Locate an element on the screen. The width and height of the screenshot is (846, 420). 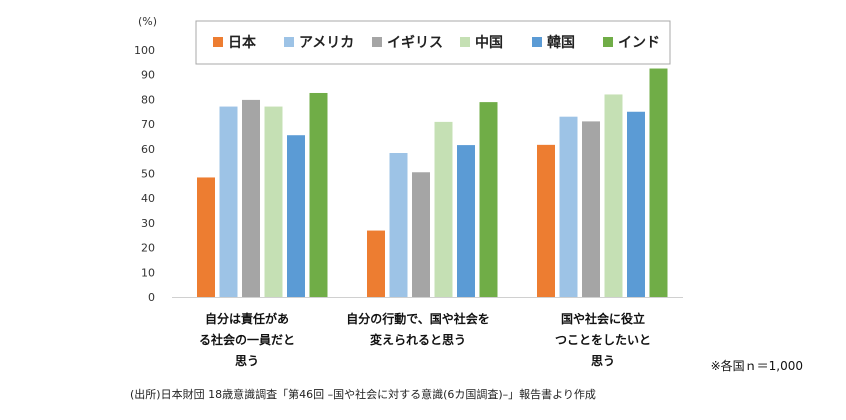
y-tick-label: 60 is located at coordinates (148, 149).